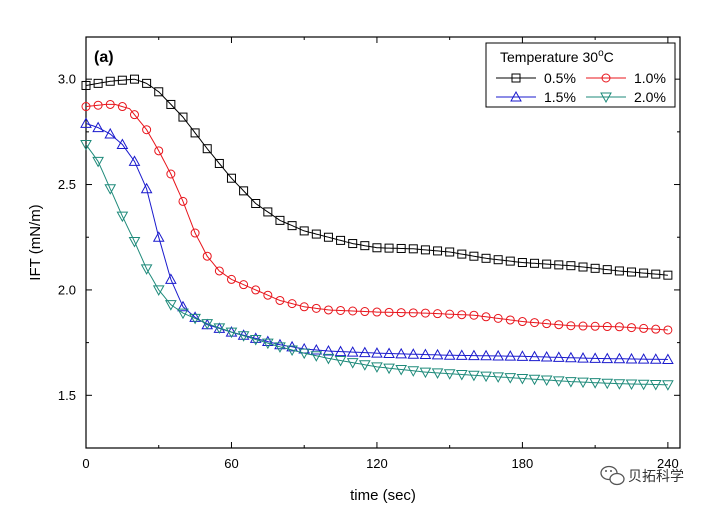 Image resolution: width=715 pixels, height=509 pixels. What do you see at coordinates (581, 87) in the screenshot?
I see `legend-entries: 0.5% 1.0% 1.5% 2.0%` at bounding box center [581, 87].